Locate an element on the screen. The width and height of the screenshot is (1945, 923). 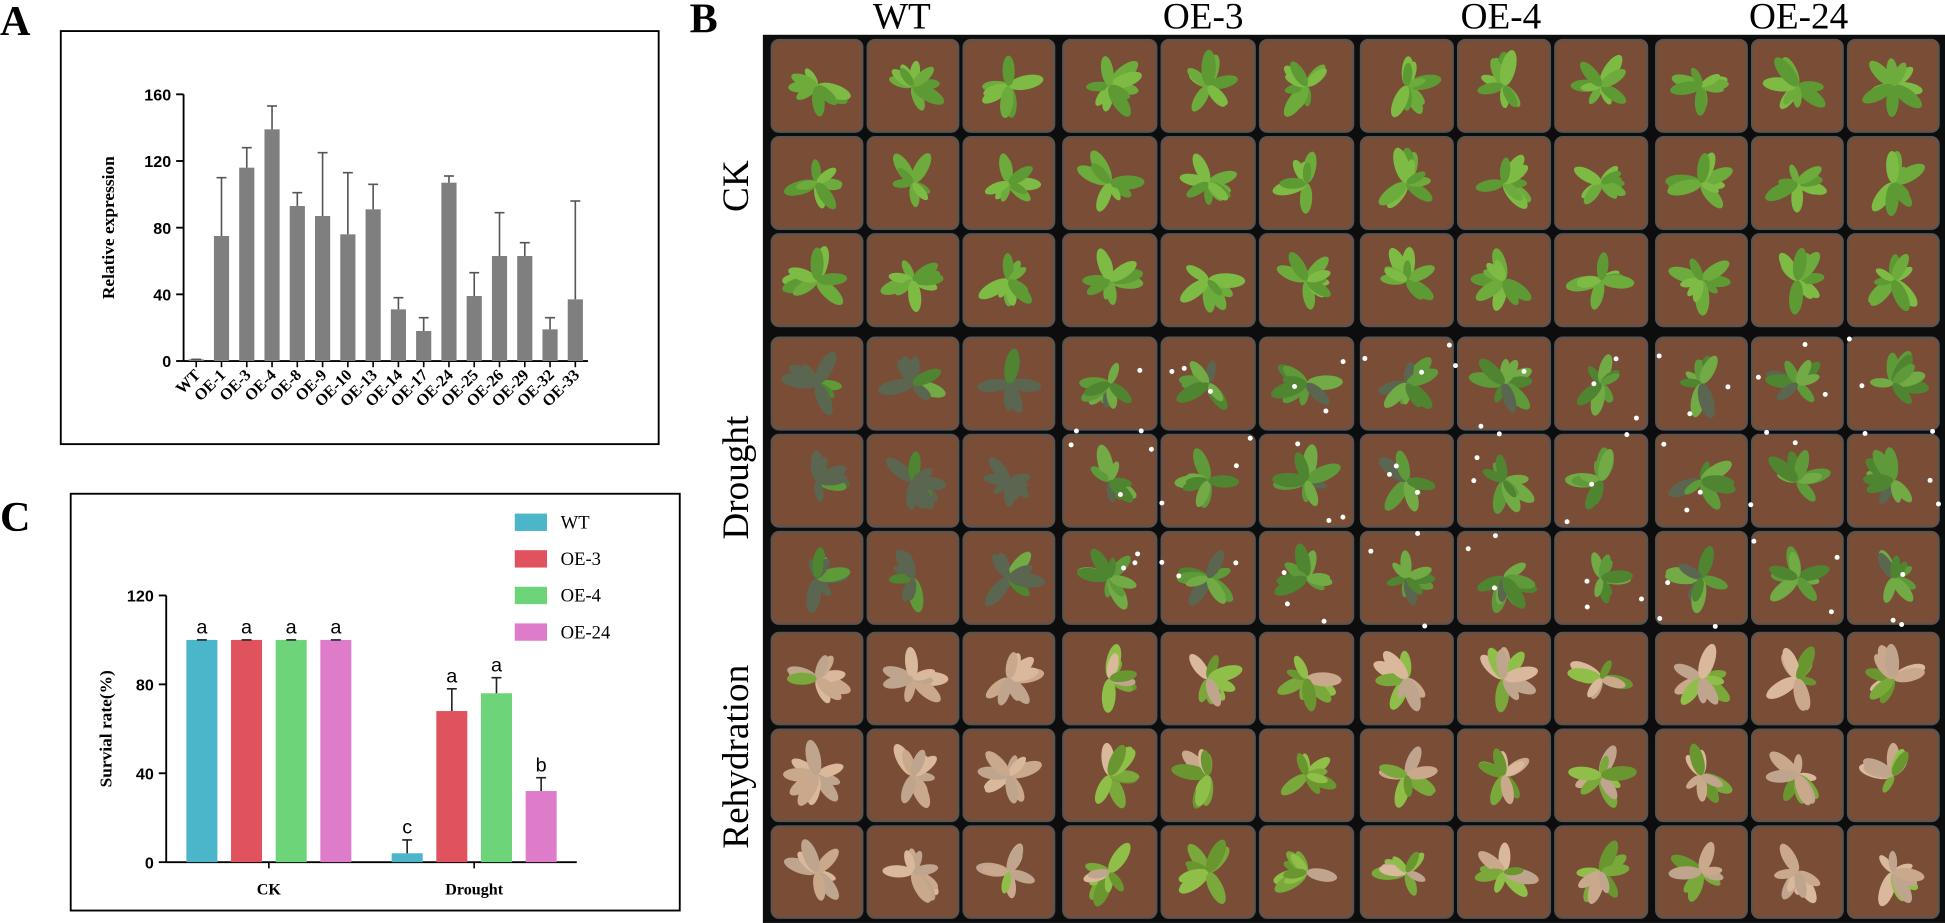
legend-swatch is located at coordinates (531, 559).